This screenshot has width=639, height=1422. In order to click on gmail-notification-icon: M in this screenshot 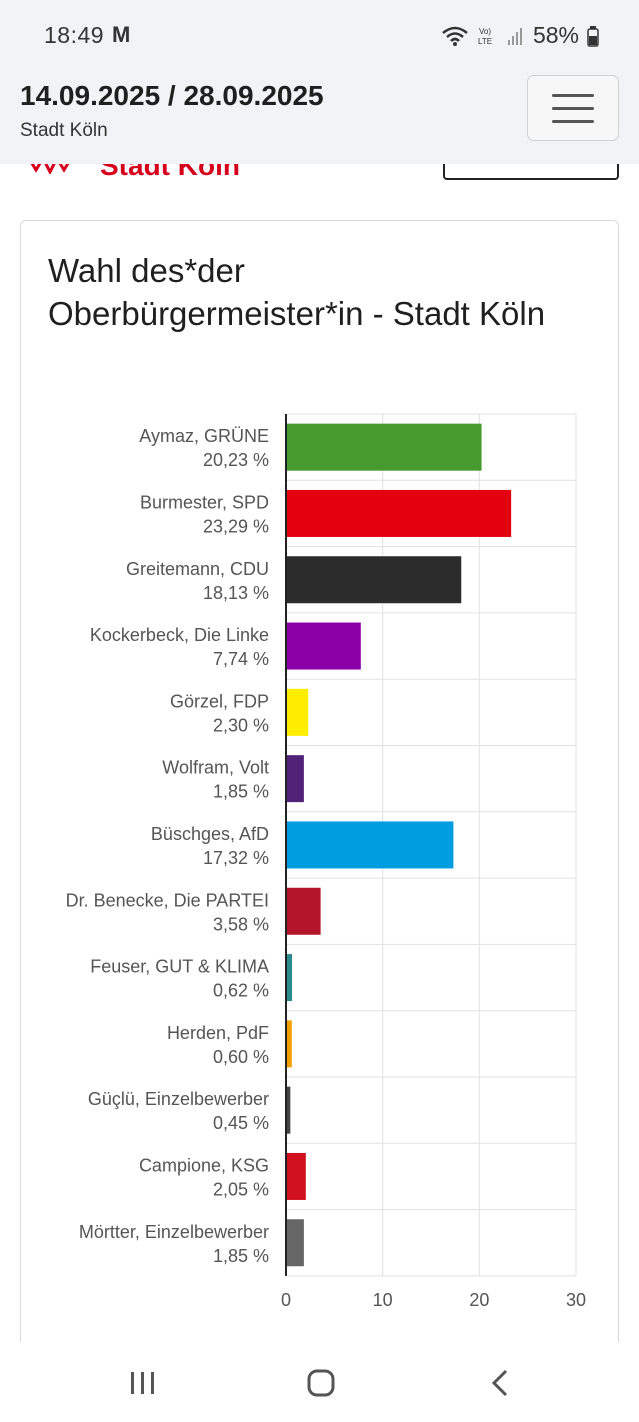, I will do `click(121, 34)`.